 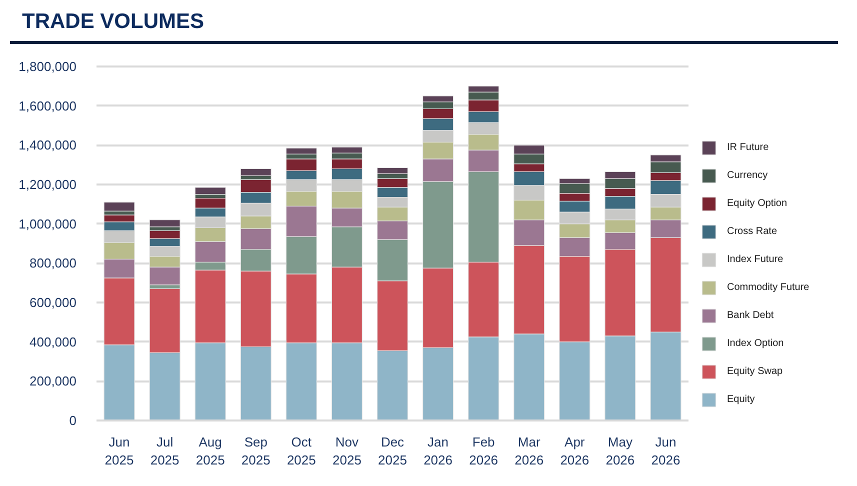 What do you see at coordinates (301, 451) in the screenshot?
I see `x-tick-label: Oct 2025` at bounding box center [301, 451].